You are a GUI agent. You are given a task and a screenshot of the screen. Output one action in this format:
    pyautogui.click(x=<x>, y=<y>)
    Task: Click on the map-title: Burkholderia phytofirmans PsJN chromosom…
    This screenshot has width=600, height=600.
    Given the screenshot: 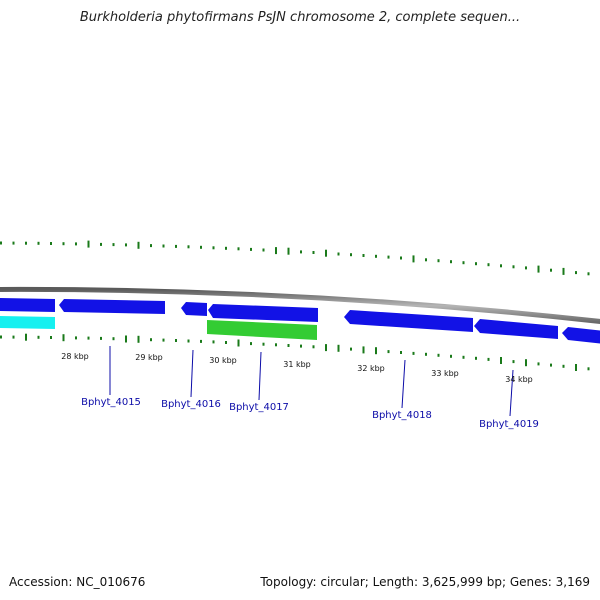 What is the action you would take?
    pyautogui.click(x=300, y=17)
    